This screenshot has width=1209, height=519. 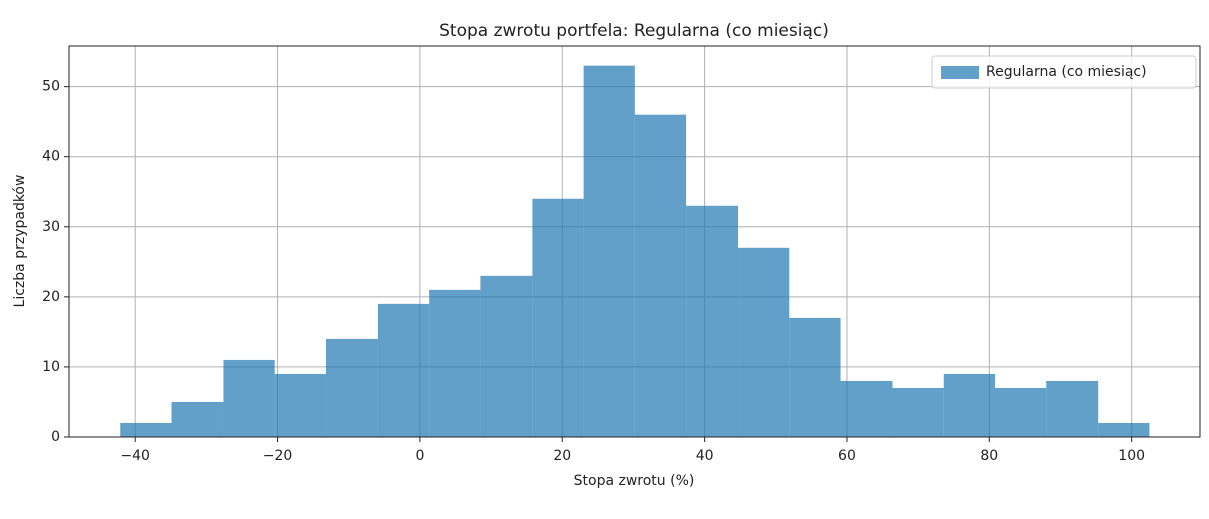 I want to click on x-tick-label: 60, so click(x=847, y=456).